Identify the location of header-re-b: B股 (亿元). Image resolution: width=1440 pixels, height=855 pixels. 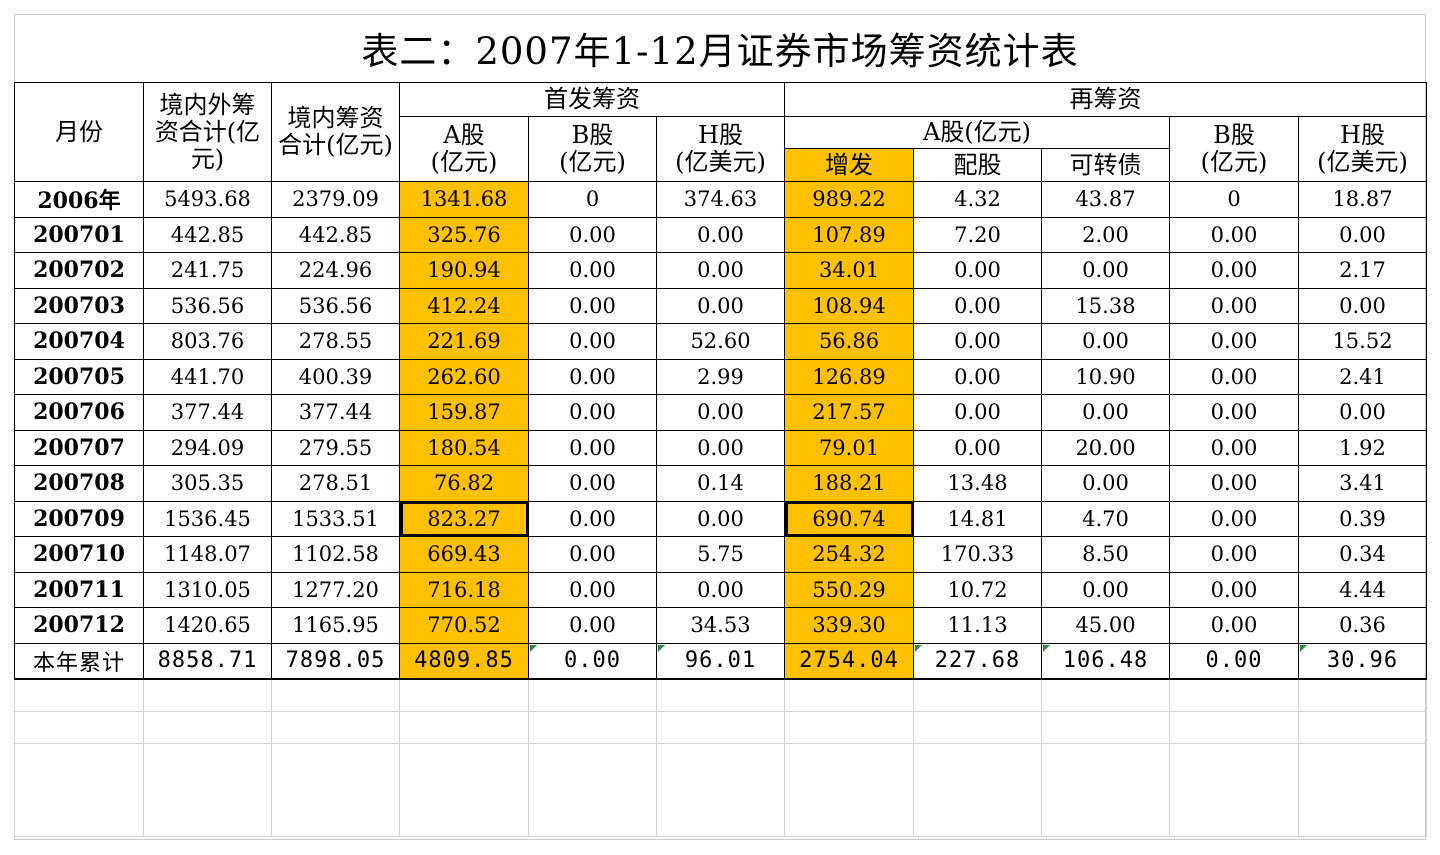
(1234, 149).